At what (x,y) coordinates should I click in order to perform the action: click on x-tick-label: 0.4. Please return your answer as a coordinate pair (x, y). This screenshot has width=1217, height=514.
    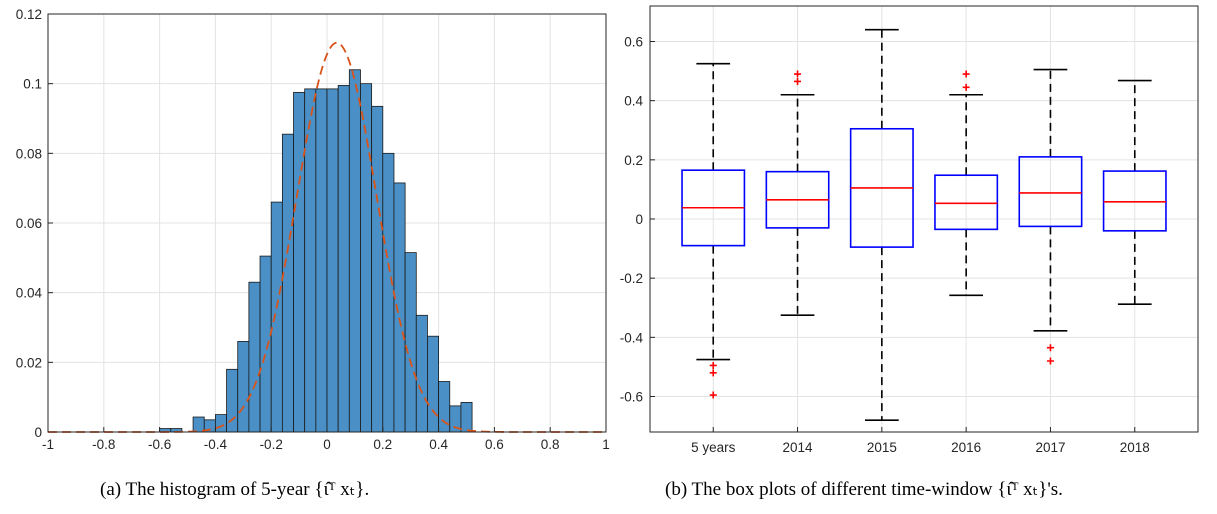
    Looking at the image, I should click on (438, 444).